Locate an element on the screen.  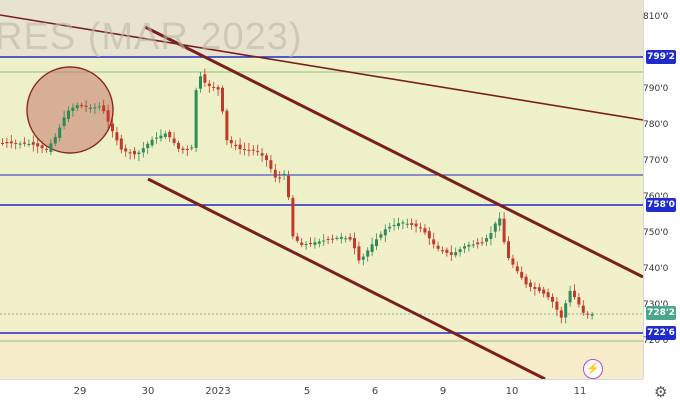
price-tick: 790'0 is located at coordinates (656, 89).